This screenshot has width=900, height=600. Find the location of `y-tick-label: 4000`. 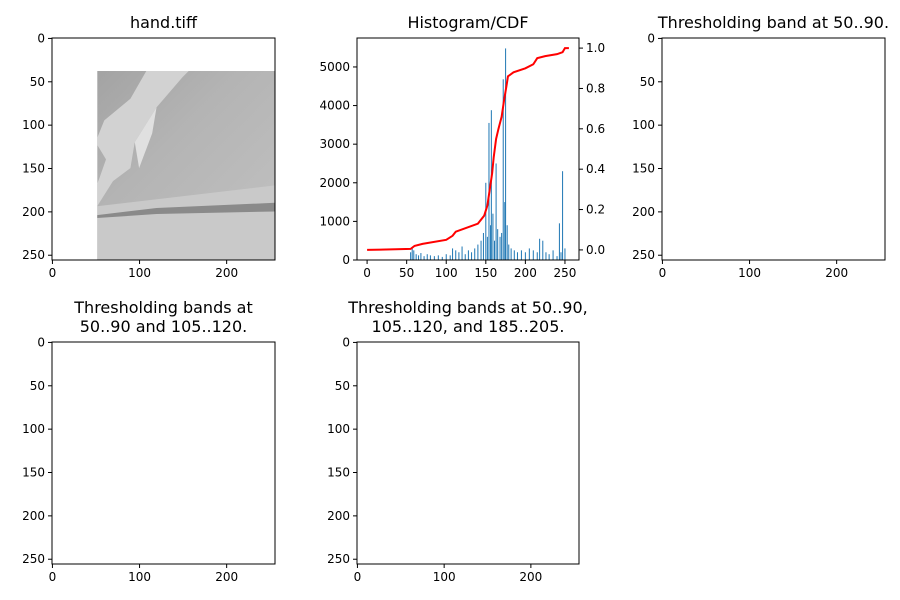

y-tick-label: 4000 is located at coordinates (334, 106).